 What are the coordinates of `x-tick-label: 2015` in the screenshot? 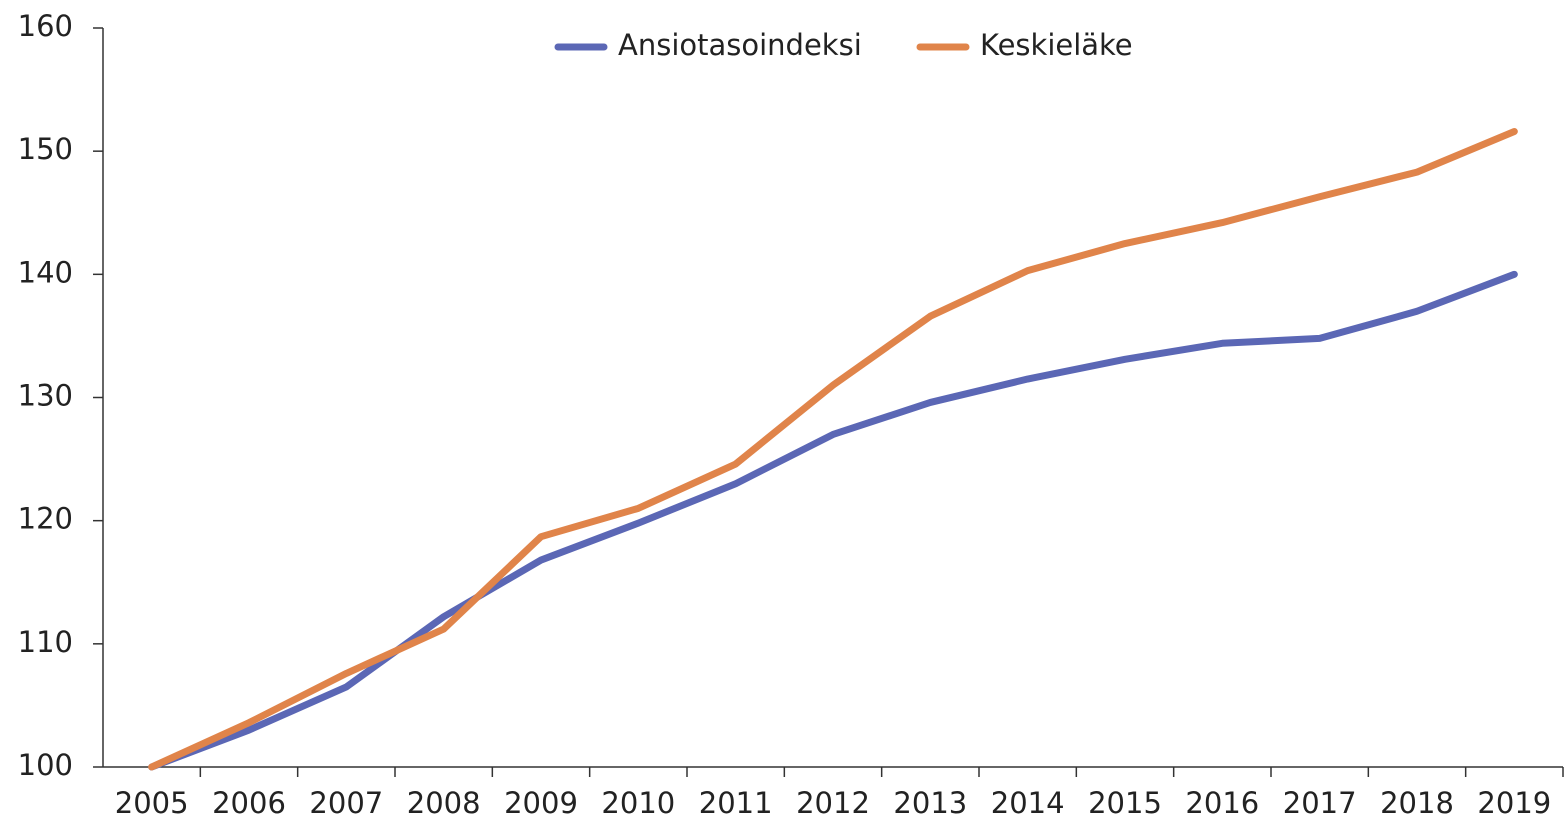 It's located at (1125, 803).